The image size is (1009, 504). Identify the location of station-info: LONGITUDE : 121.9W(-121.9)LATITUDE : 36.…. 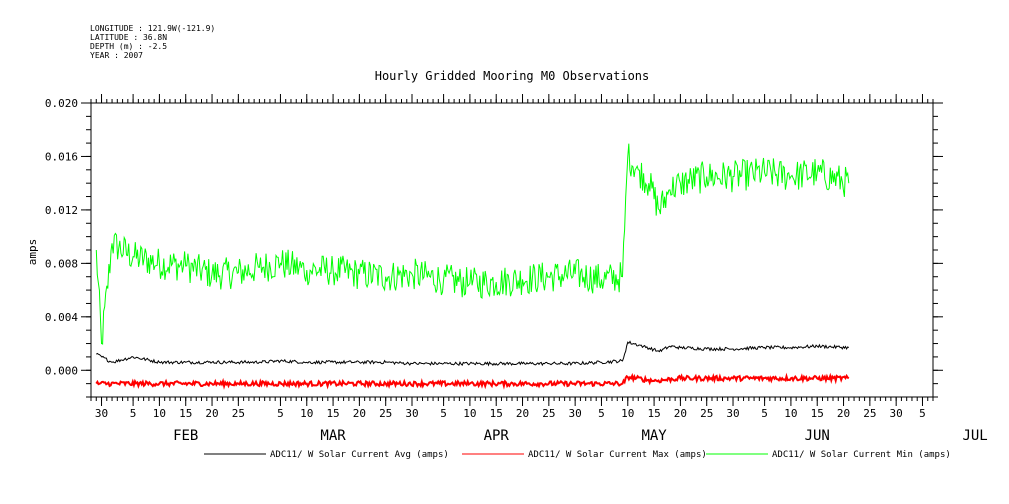
(152, 42).